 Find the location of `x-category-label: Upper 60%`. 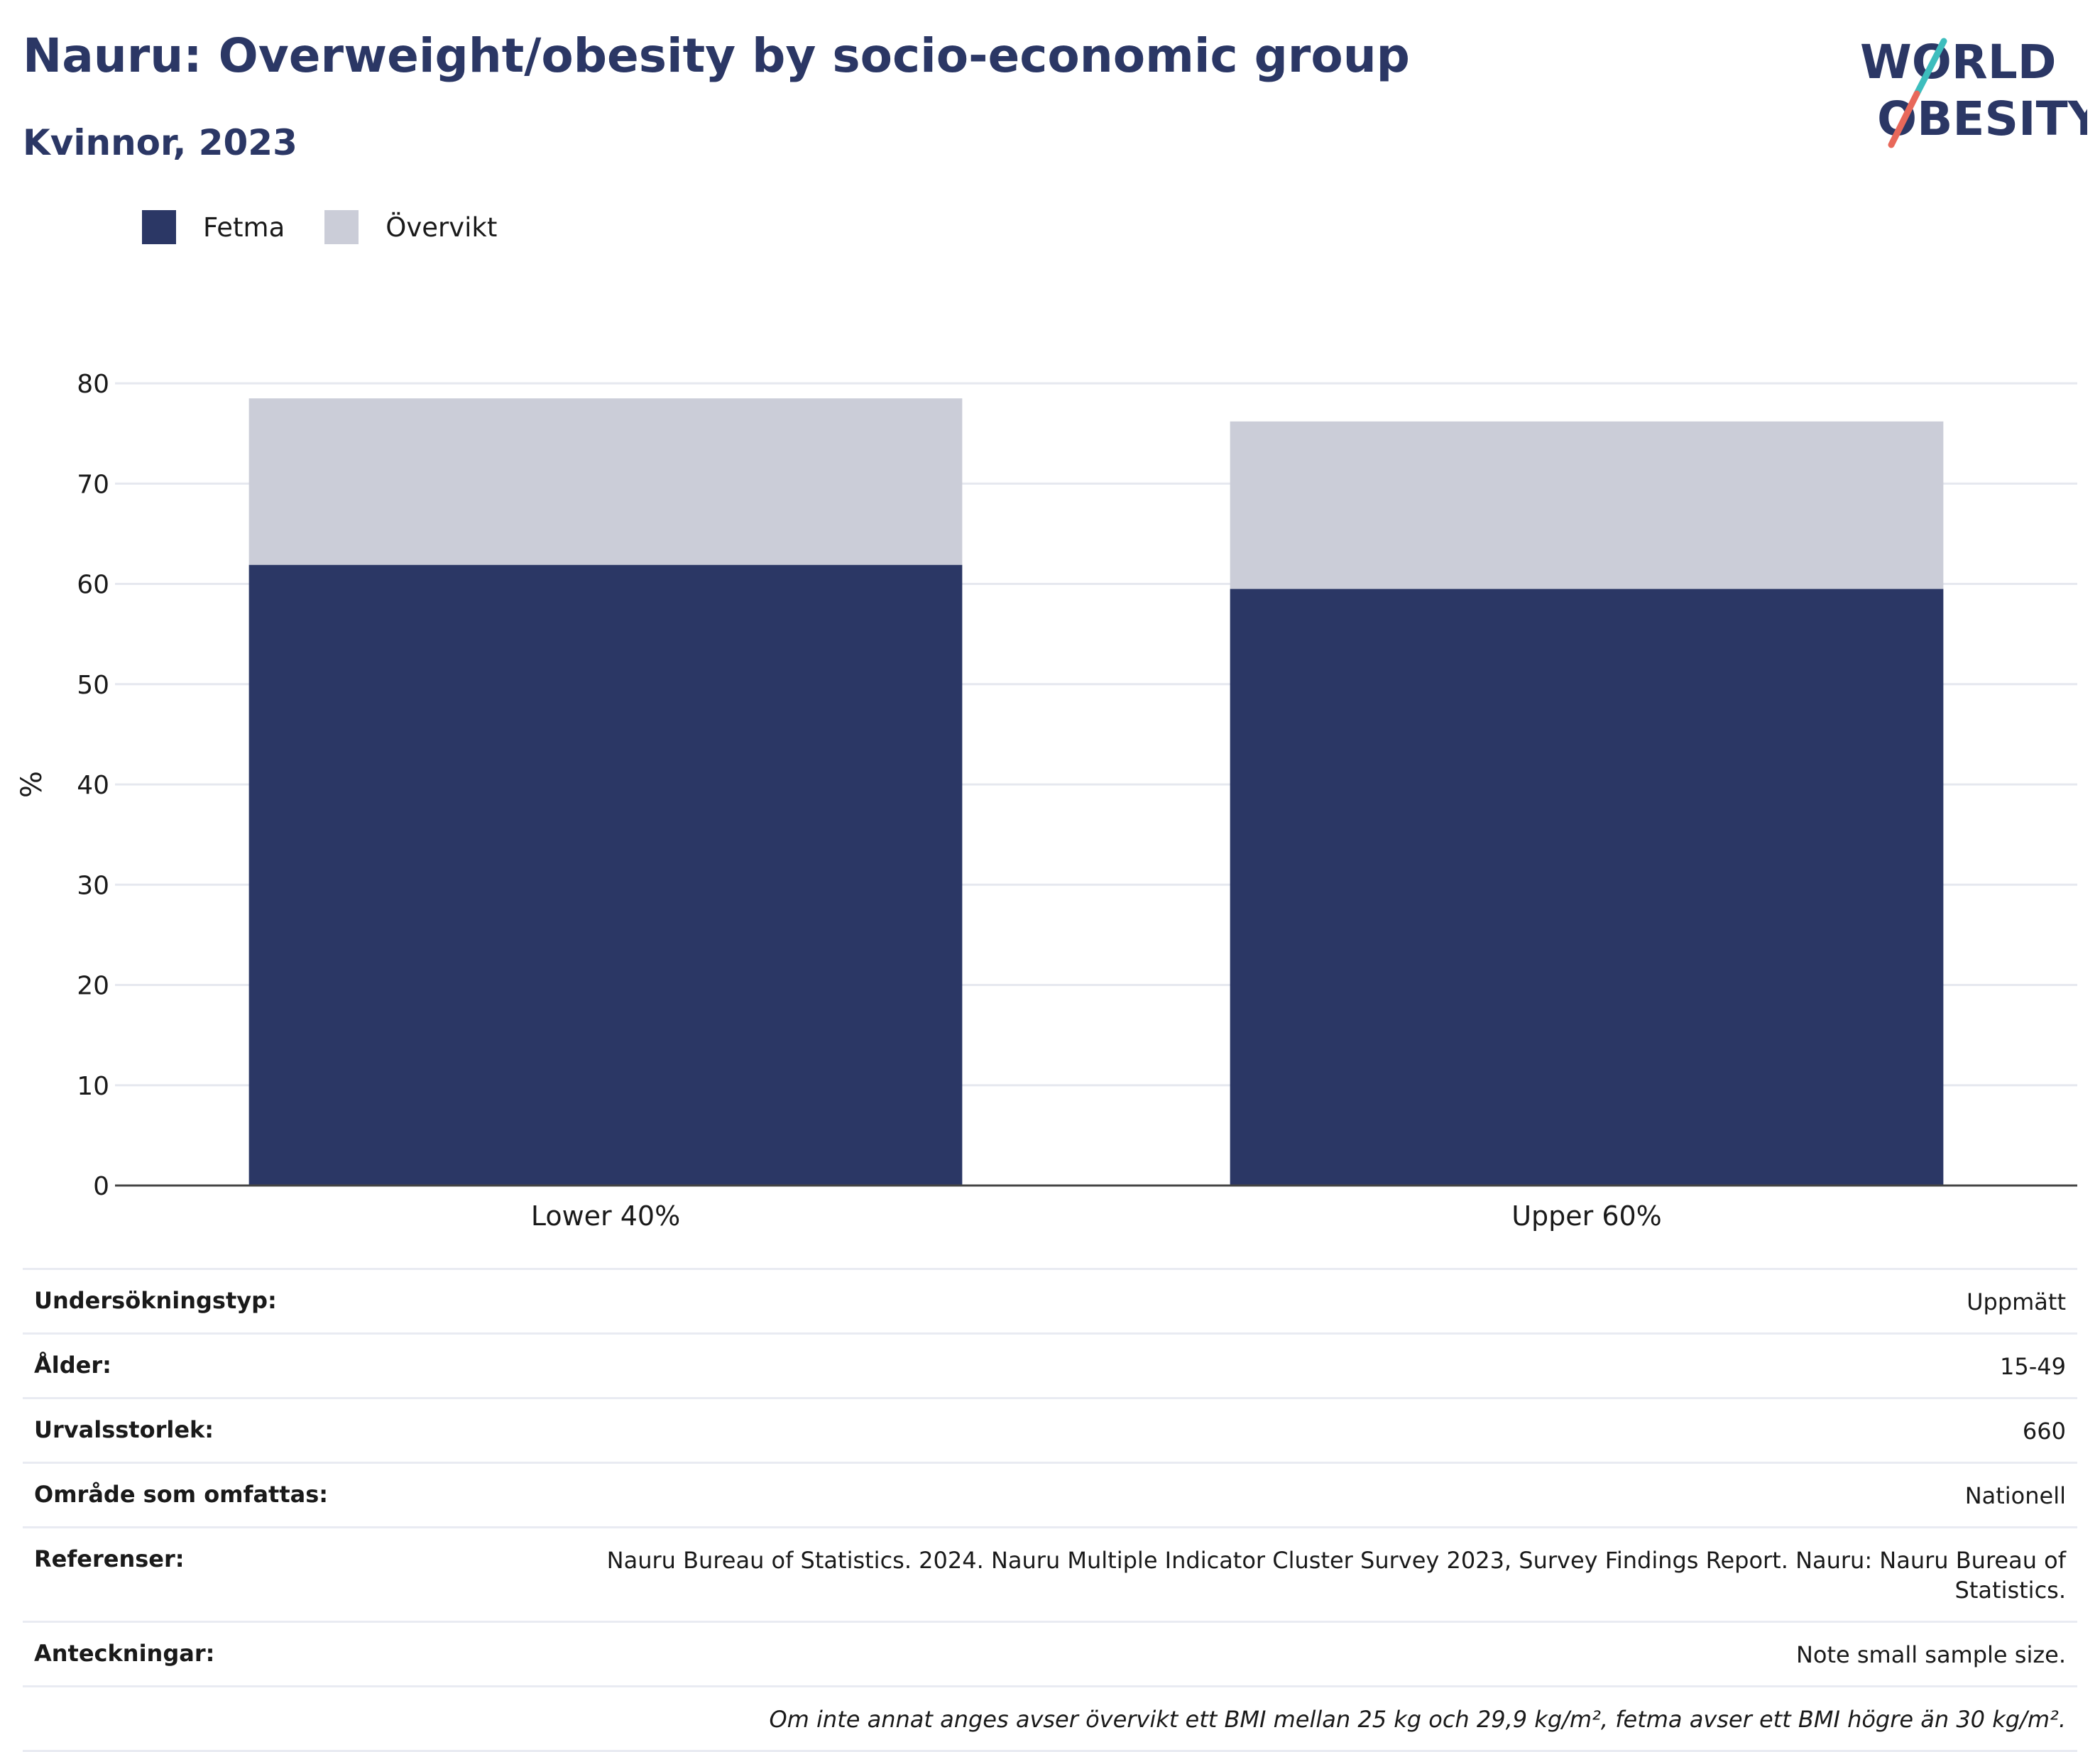

x-category-label: Upper 60% is located at coordinates (1586, 1216).